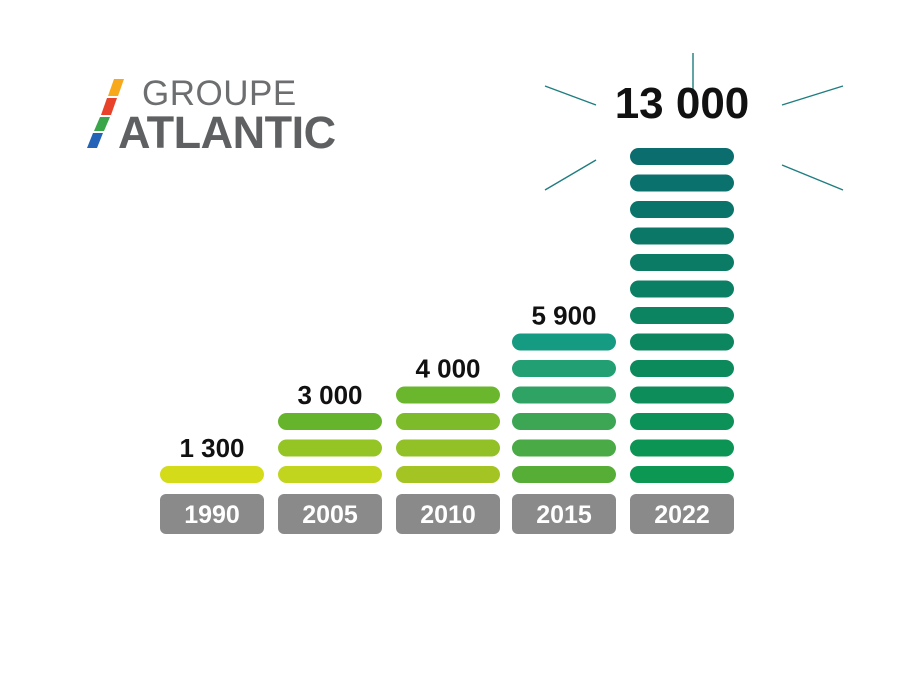 This screenshot has width=900, height=675. Describe the element at coordinates (329, 395) in the screenshot. I see `value-label-2005: 3 000` at that location.